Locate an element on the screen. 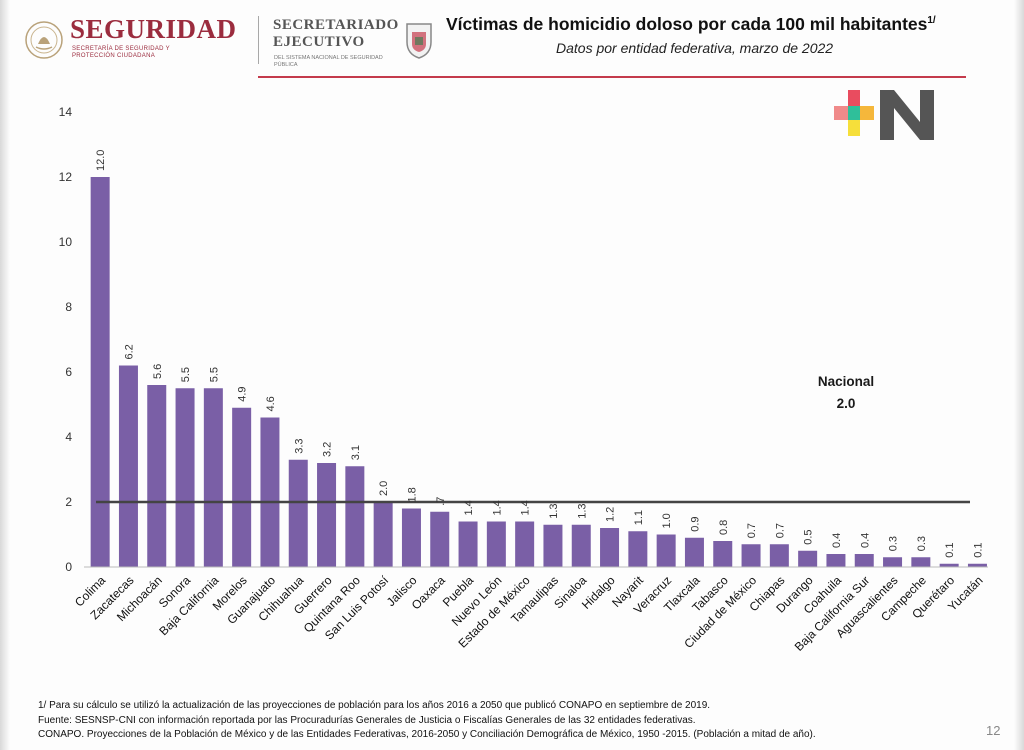 The height and width of the screenshot is (750, 1024). y-tick-label: 2 is located at coordinates (68, 502).